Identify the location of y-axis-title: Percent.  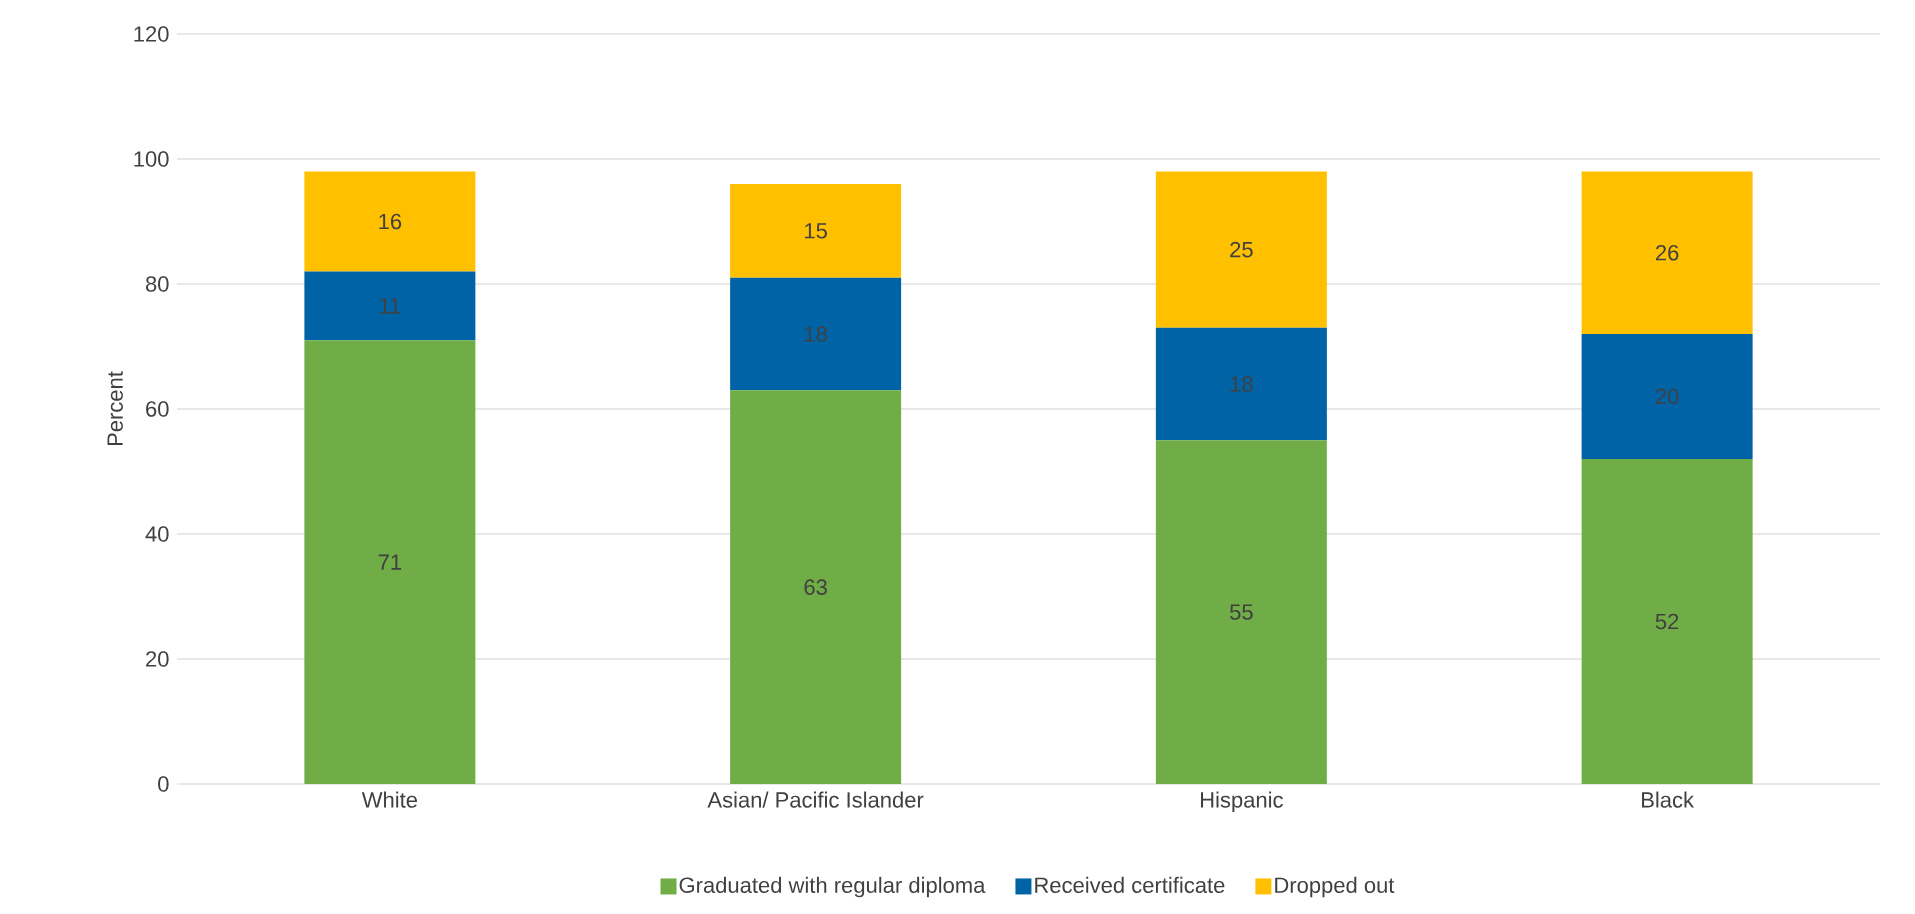
(115, 408).